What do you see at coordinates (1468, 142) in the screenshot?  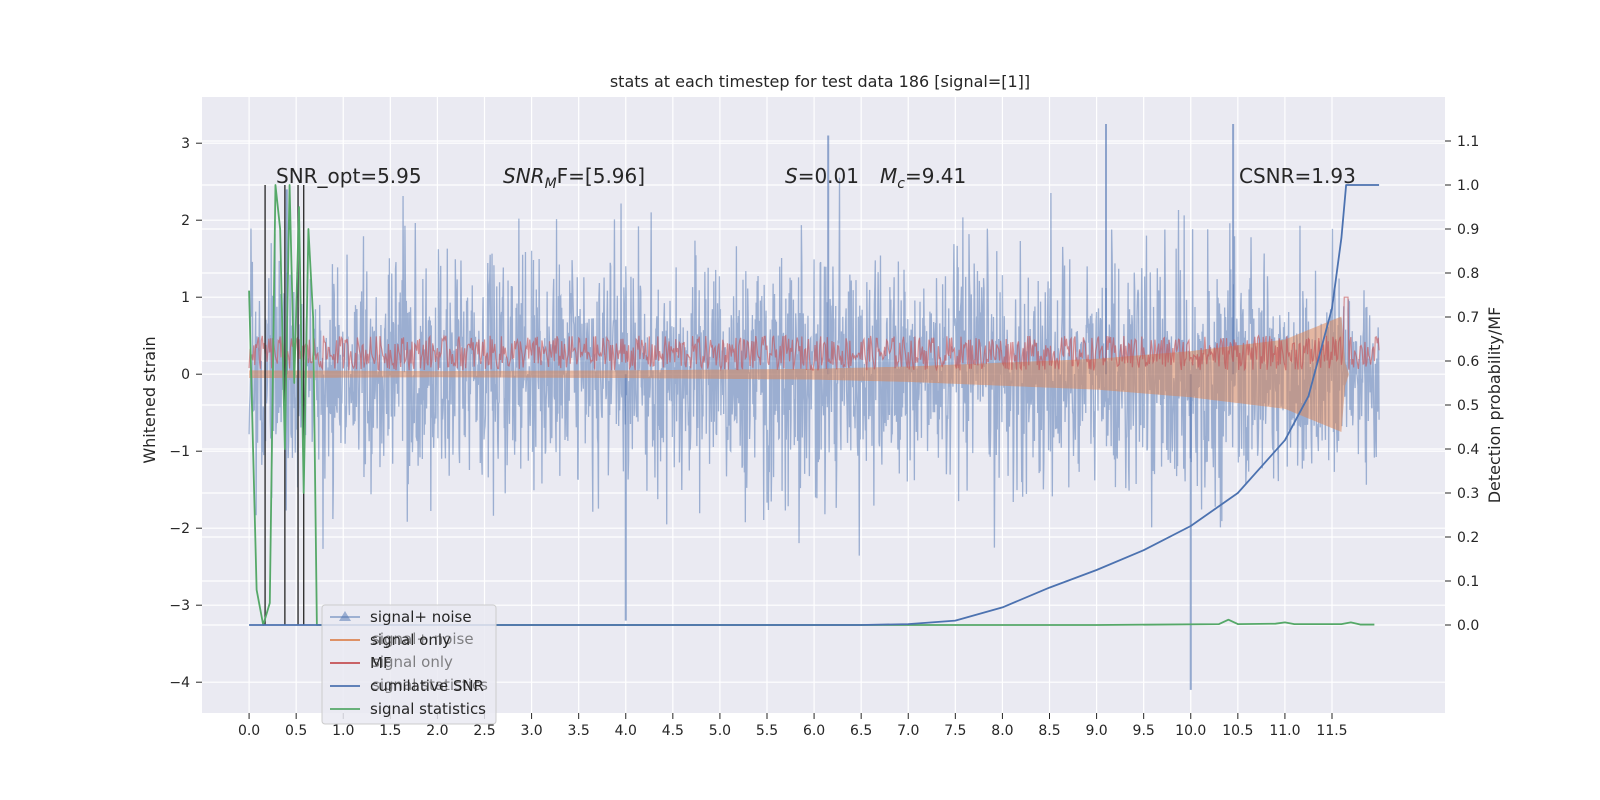 I see `tick-label-right: 1.1` at bounding box center [1468, 142].